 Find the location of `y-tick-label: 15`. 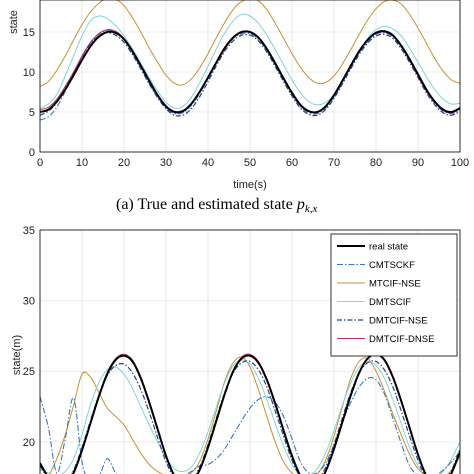

y-tick-label: 15 is located at coordinates (29, 33).